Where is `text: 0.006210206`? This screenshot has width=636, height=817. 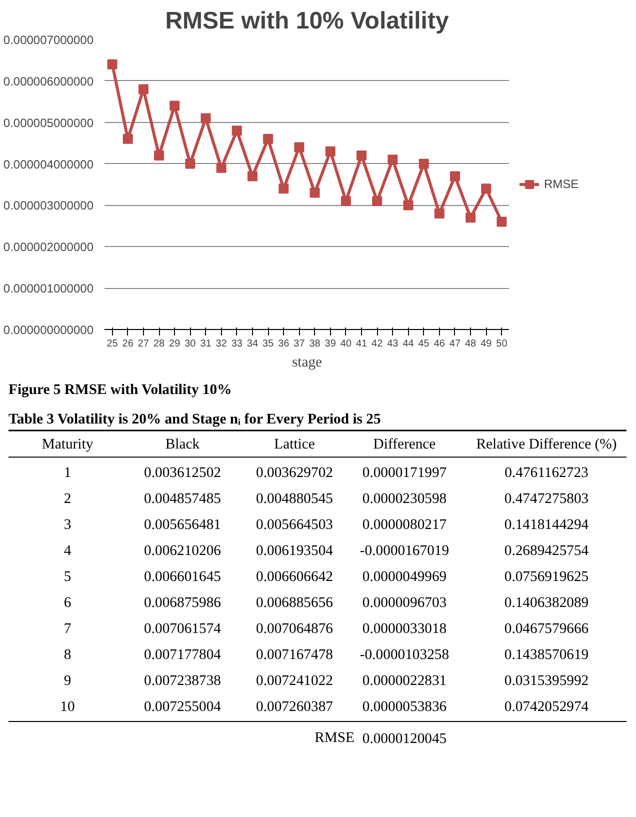 text: 0.006210206 is located at coordinates (182, 550).